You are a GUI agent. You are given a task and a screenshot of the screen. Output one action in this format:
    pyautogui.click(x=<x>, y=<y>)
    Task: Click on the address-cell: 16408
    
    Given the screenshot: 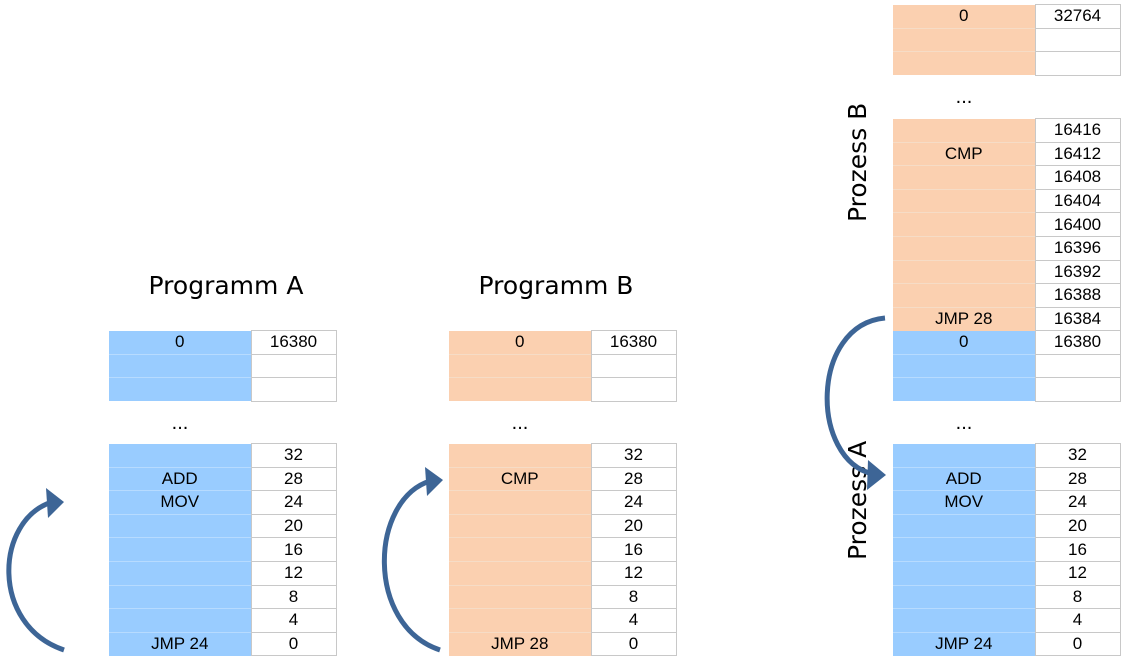 What is the action you would take?
    pyautogui.click(x=1077, y=177)
    